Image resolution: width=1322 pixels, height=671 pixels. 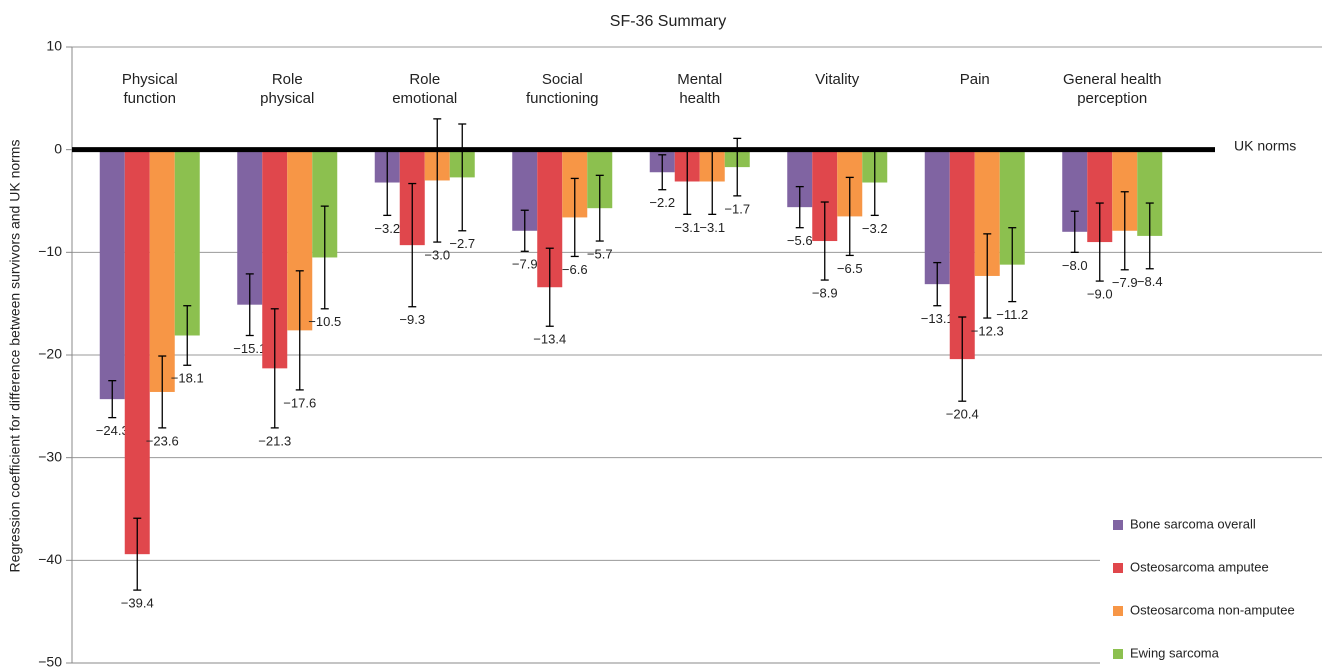 I want to click on legend-bg, so click(x=1211, y=587).